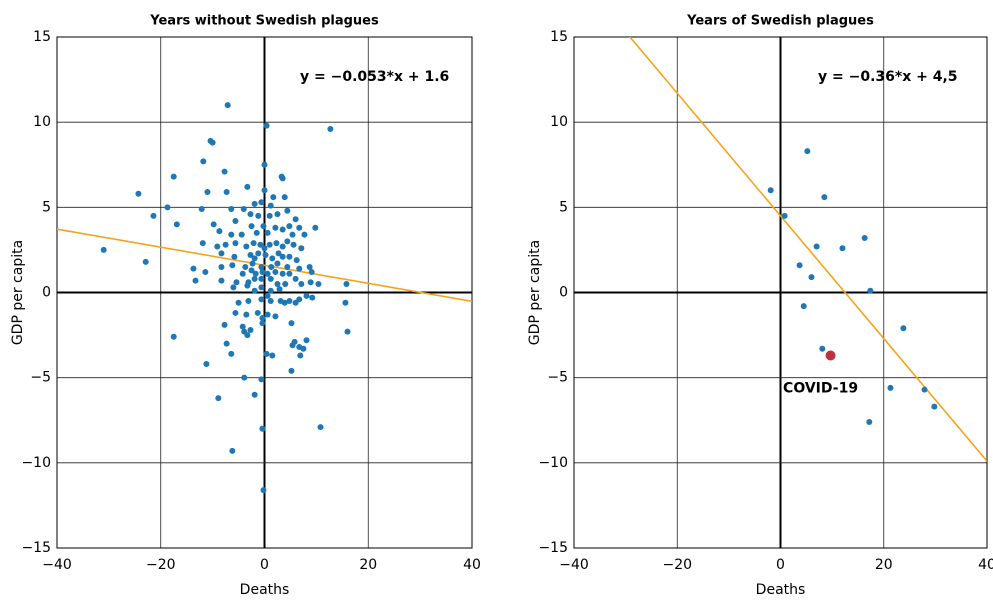 The width and height of the screenshot is (993, 605). Describe the element at coordinates (563, 207) in the screenshot. I see `y-tick-label: 5` at that location.